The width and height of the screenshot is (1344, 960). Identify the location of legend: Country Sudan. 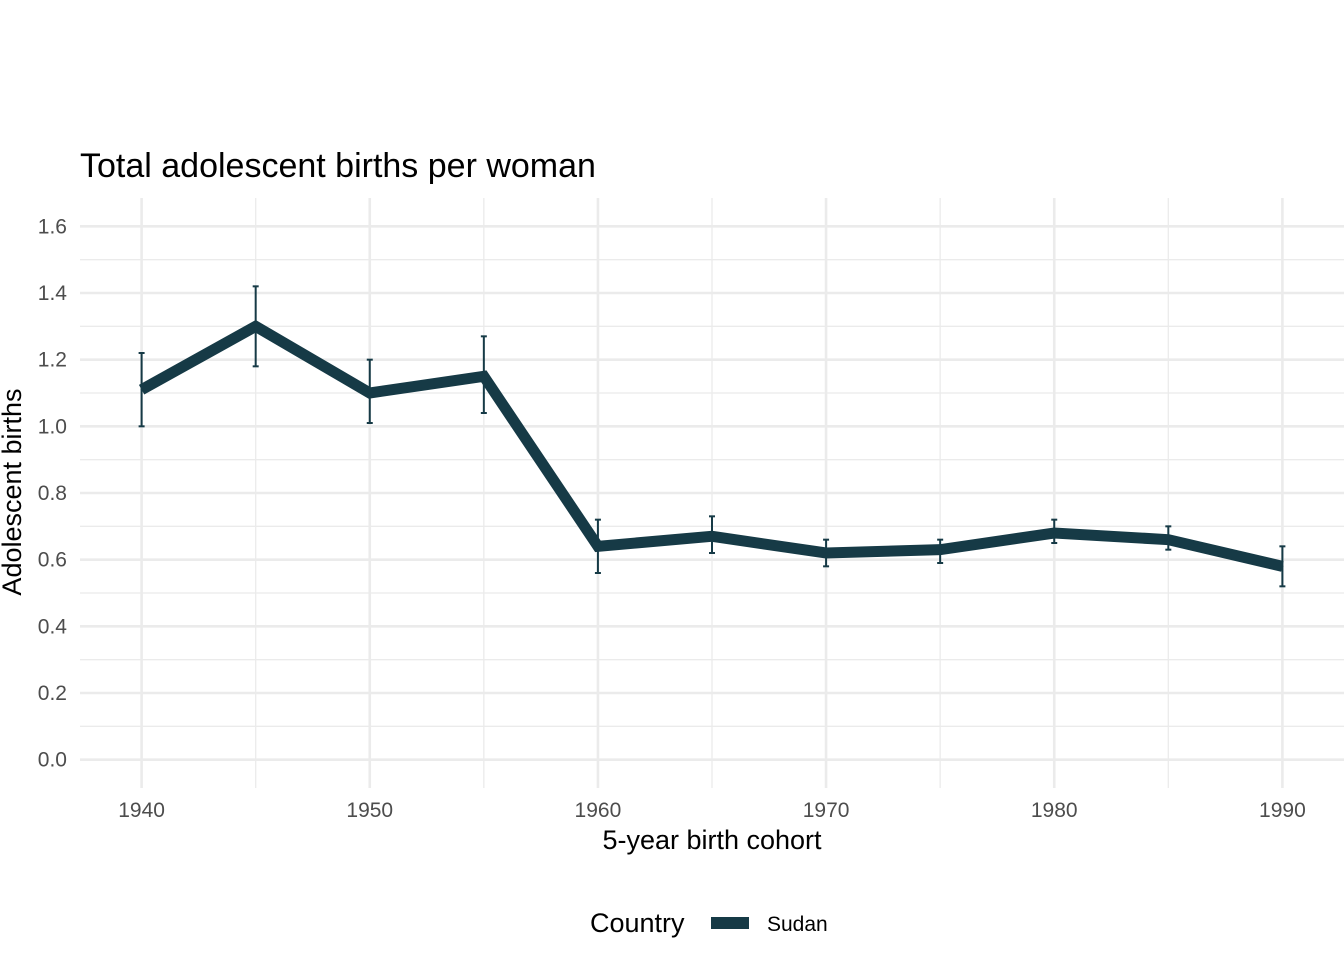
(709, 923).